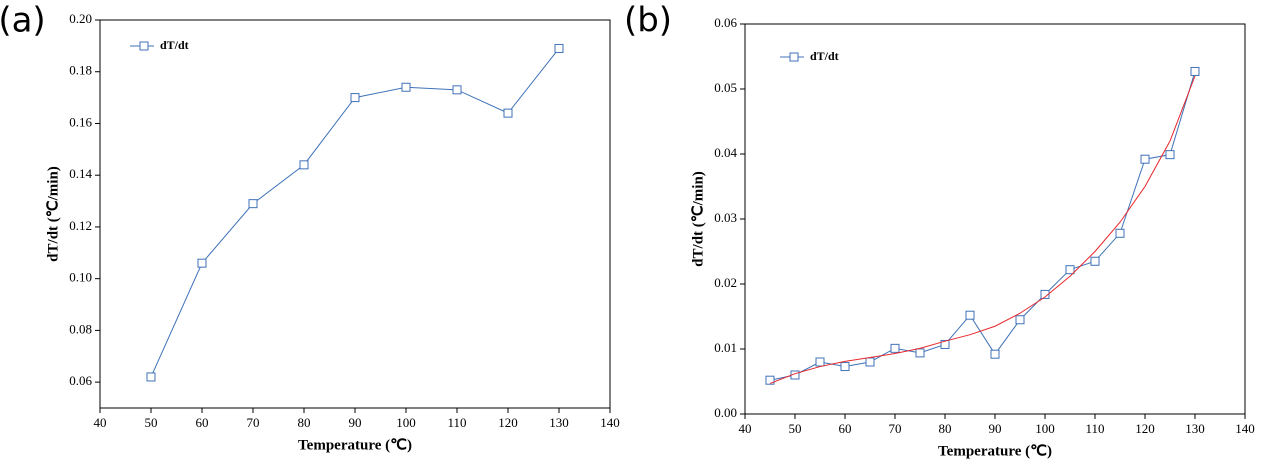 The image size is (1280, 468). Describe the element at coordinates (23, 21) in the screenshot. I see `panel-label: (a)` at that location.